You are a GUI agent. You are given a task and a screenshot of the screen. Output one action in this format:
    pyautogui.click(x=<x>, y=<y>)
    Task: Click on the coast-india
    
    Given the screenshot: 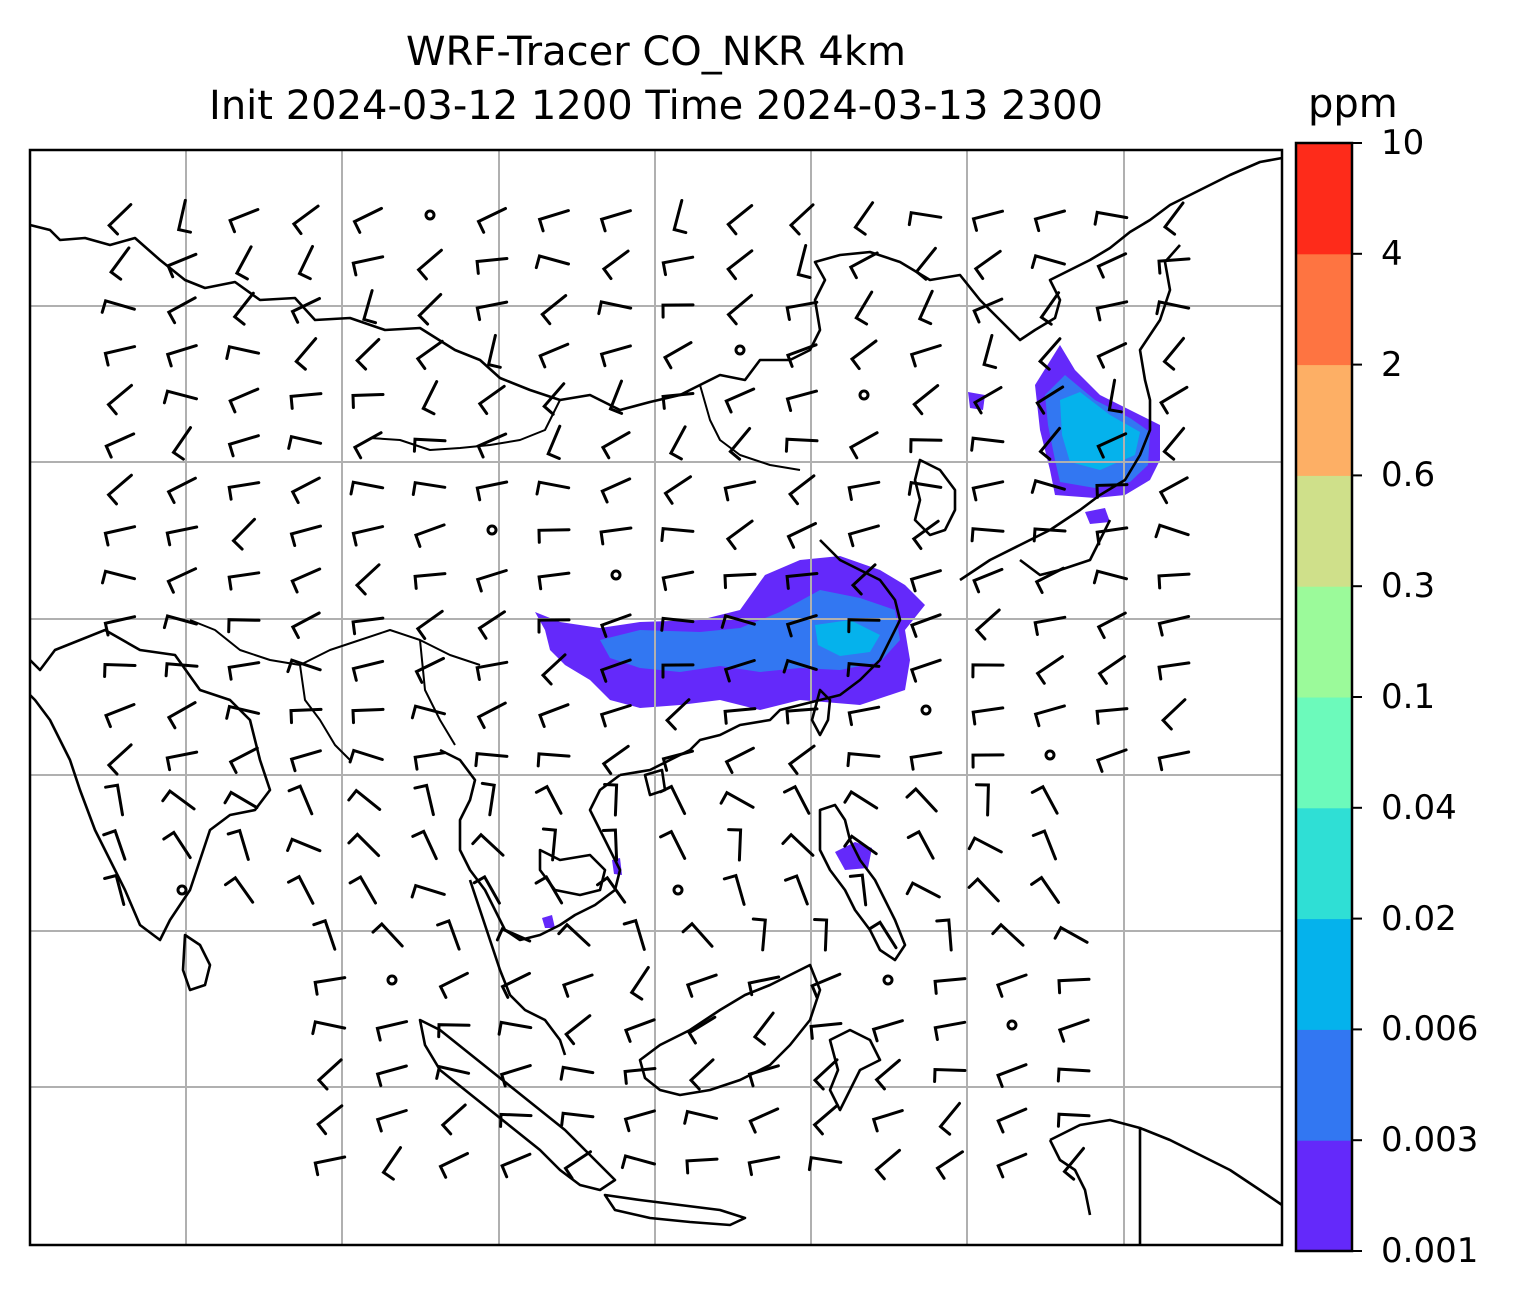 What is the action you would take?
    pyautogui.click(x=150, y=785)
    